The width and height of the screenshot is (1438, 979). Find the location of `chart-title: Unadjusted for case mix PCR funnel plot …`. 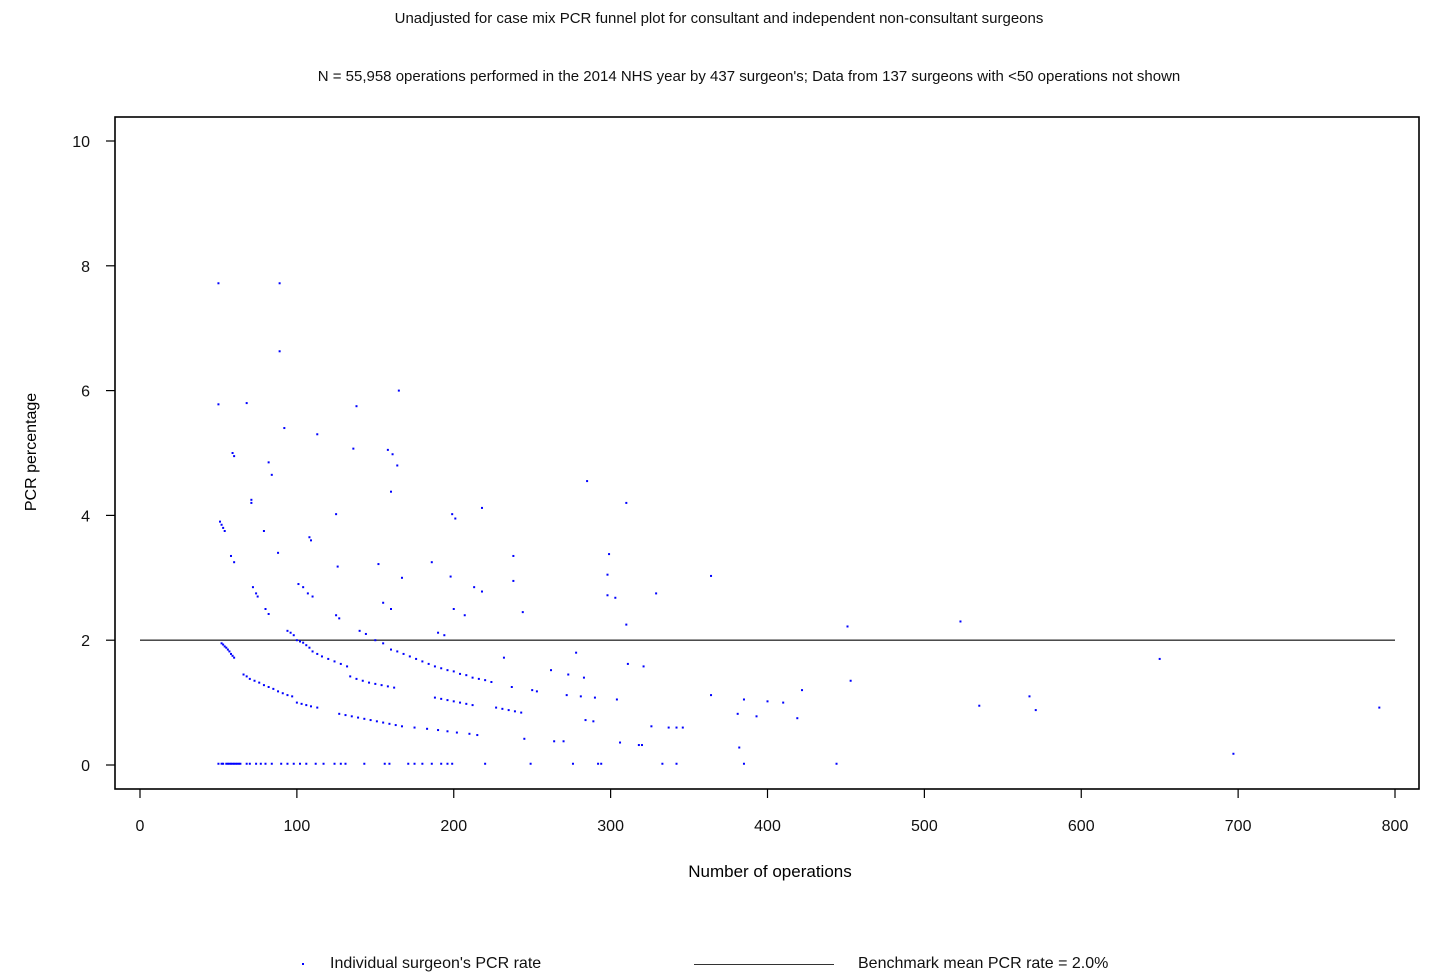

chart-title: Unadjusted for case mix PCR funnel plot … is located at coordinates (719, 18).